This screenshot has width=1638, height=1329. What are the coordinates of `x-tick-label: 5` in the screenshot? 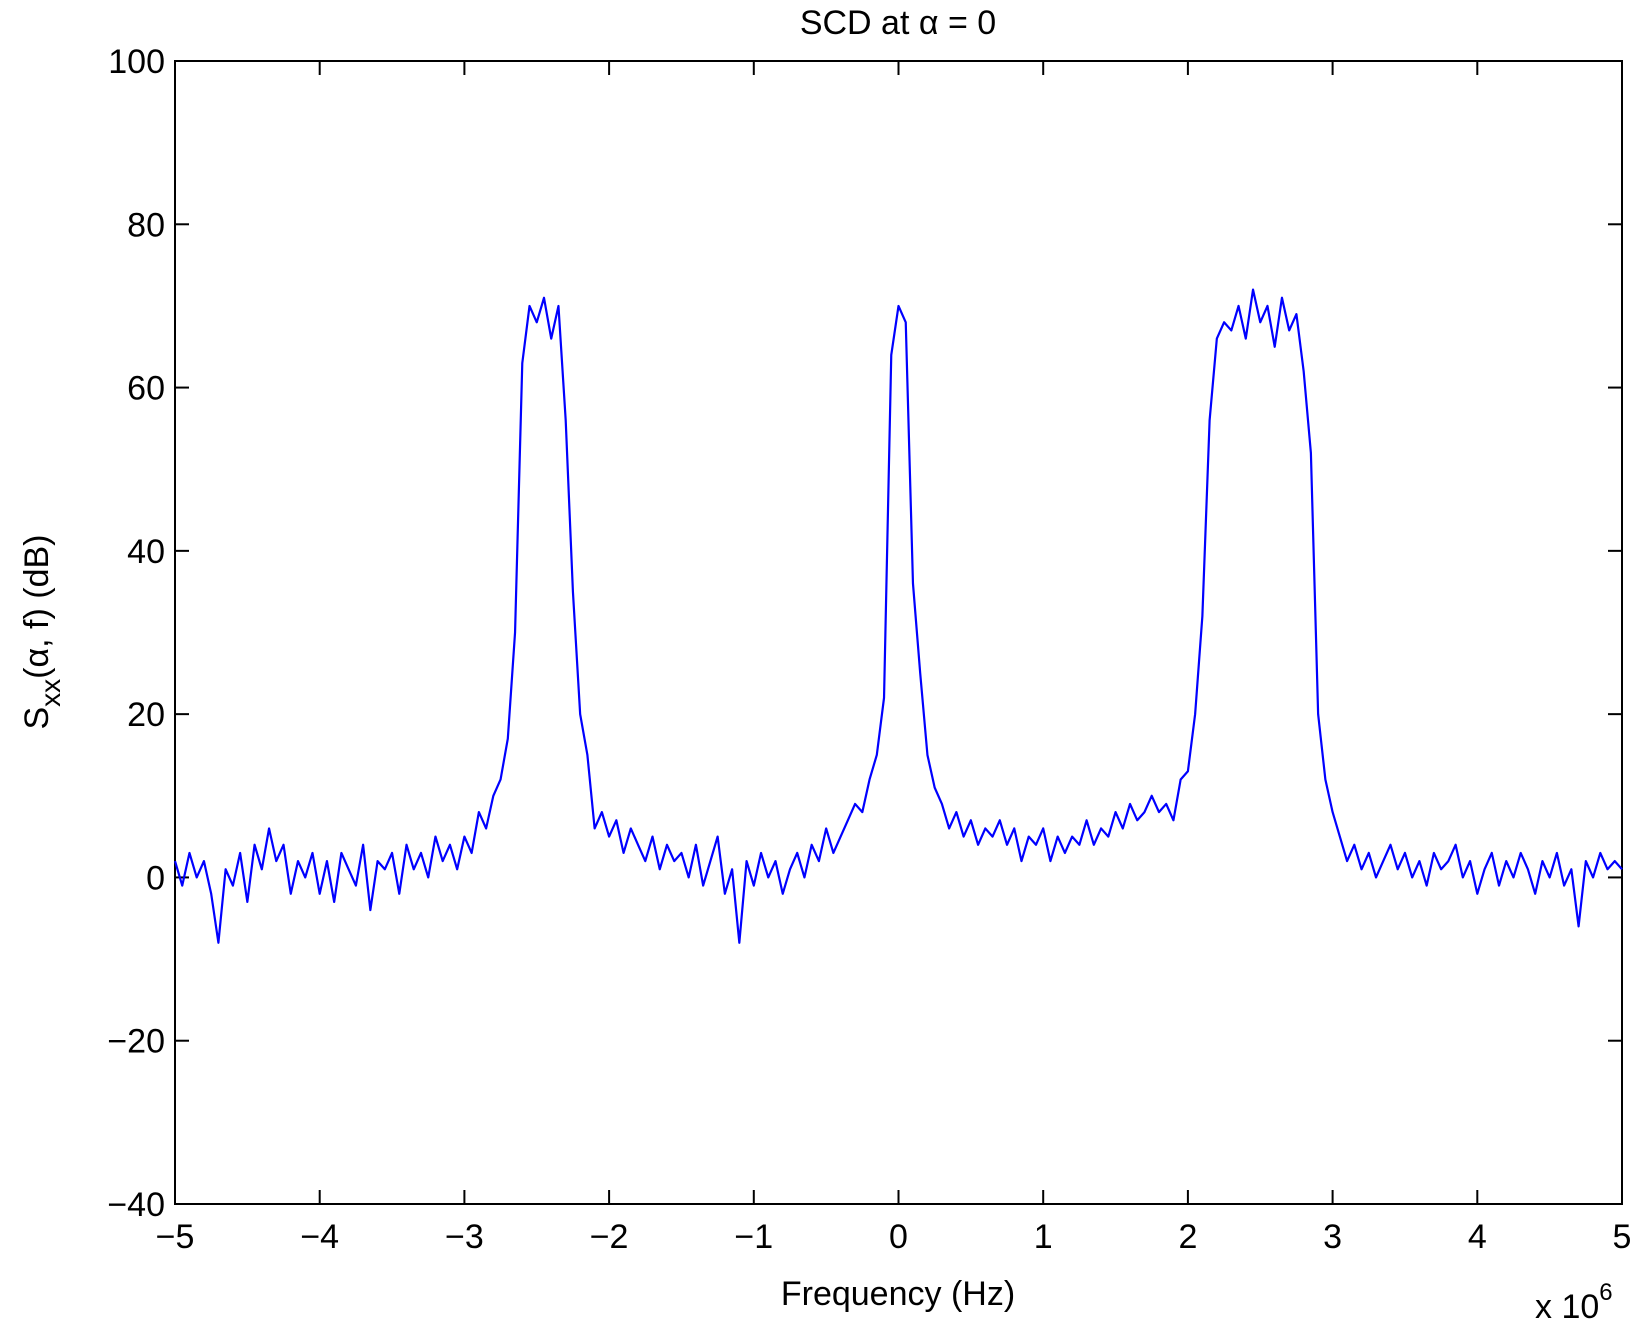 It's located at (1622, 1237).